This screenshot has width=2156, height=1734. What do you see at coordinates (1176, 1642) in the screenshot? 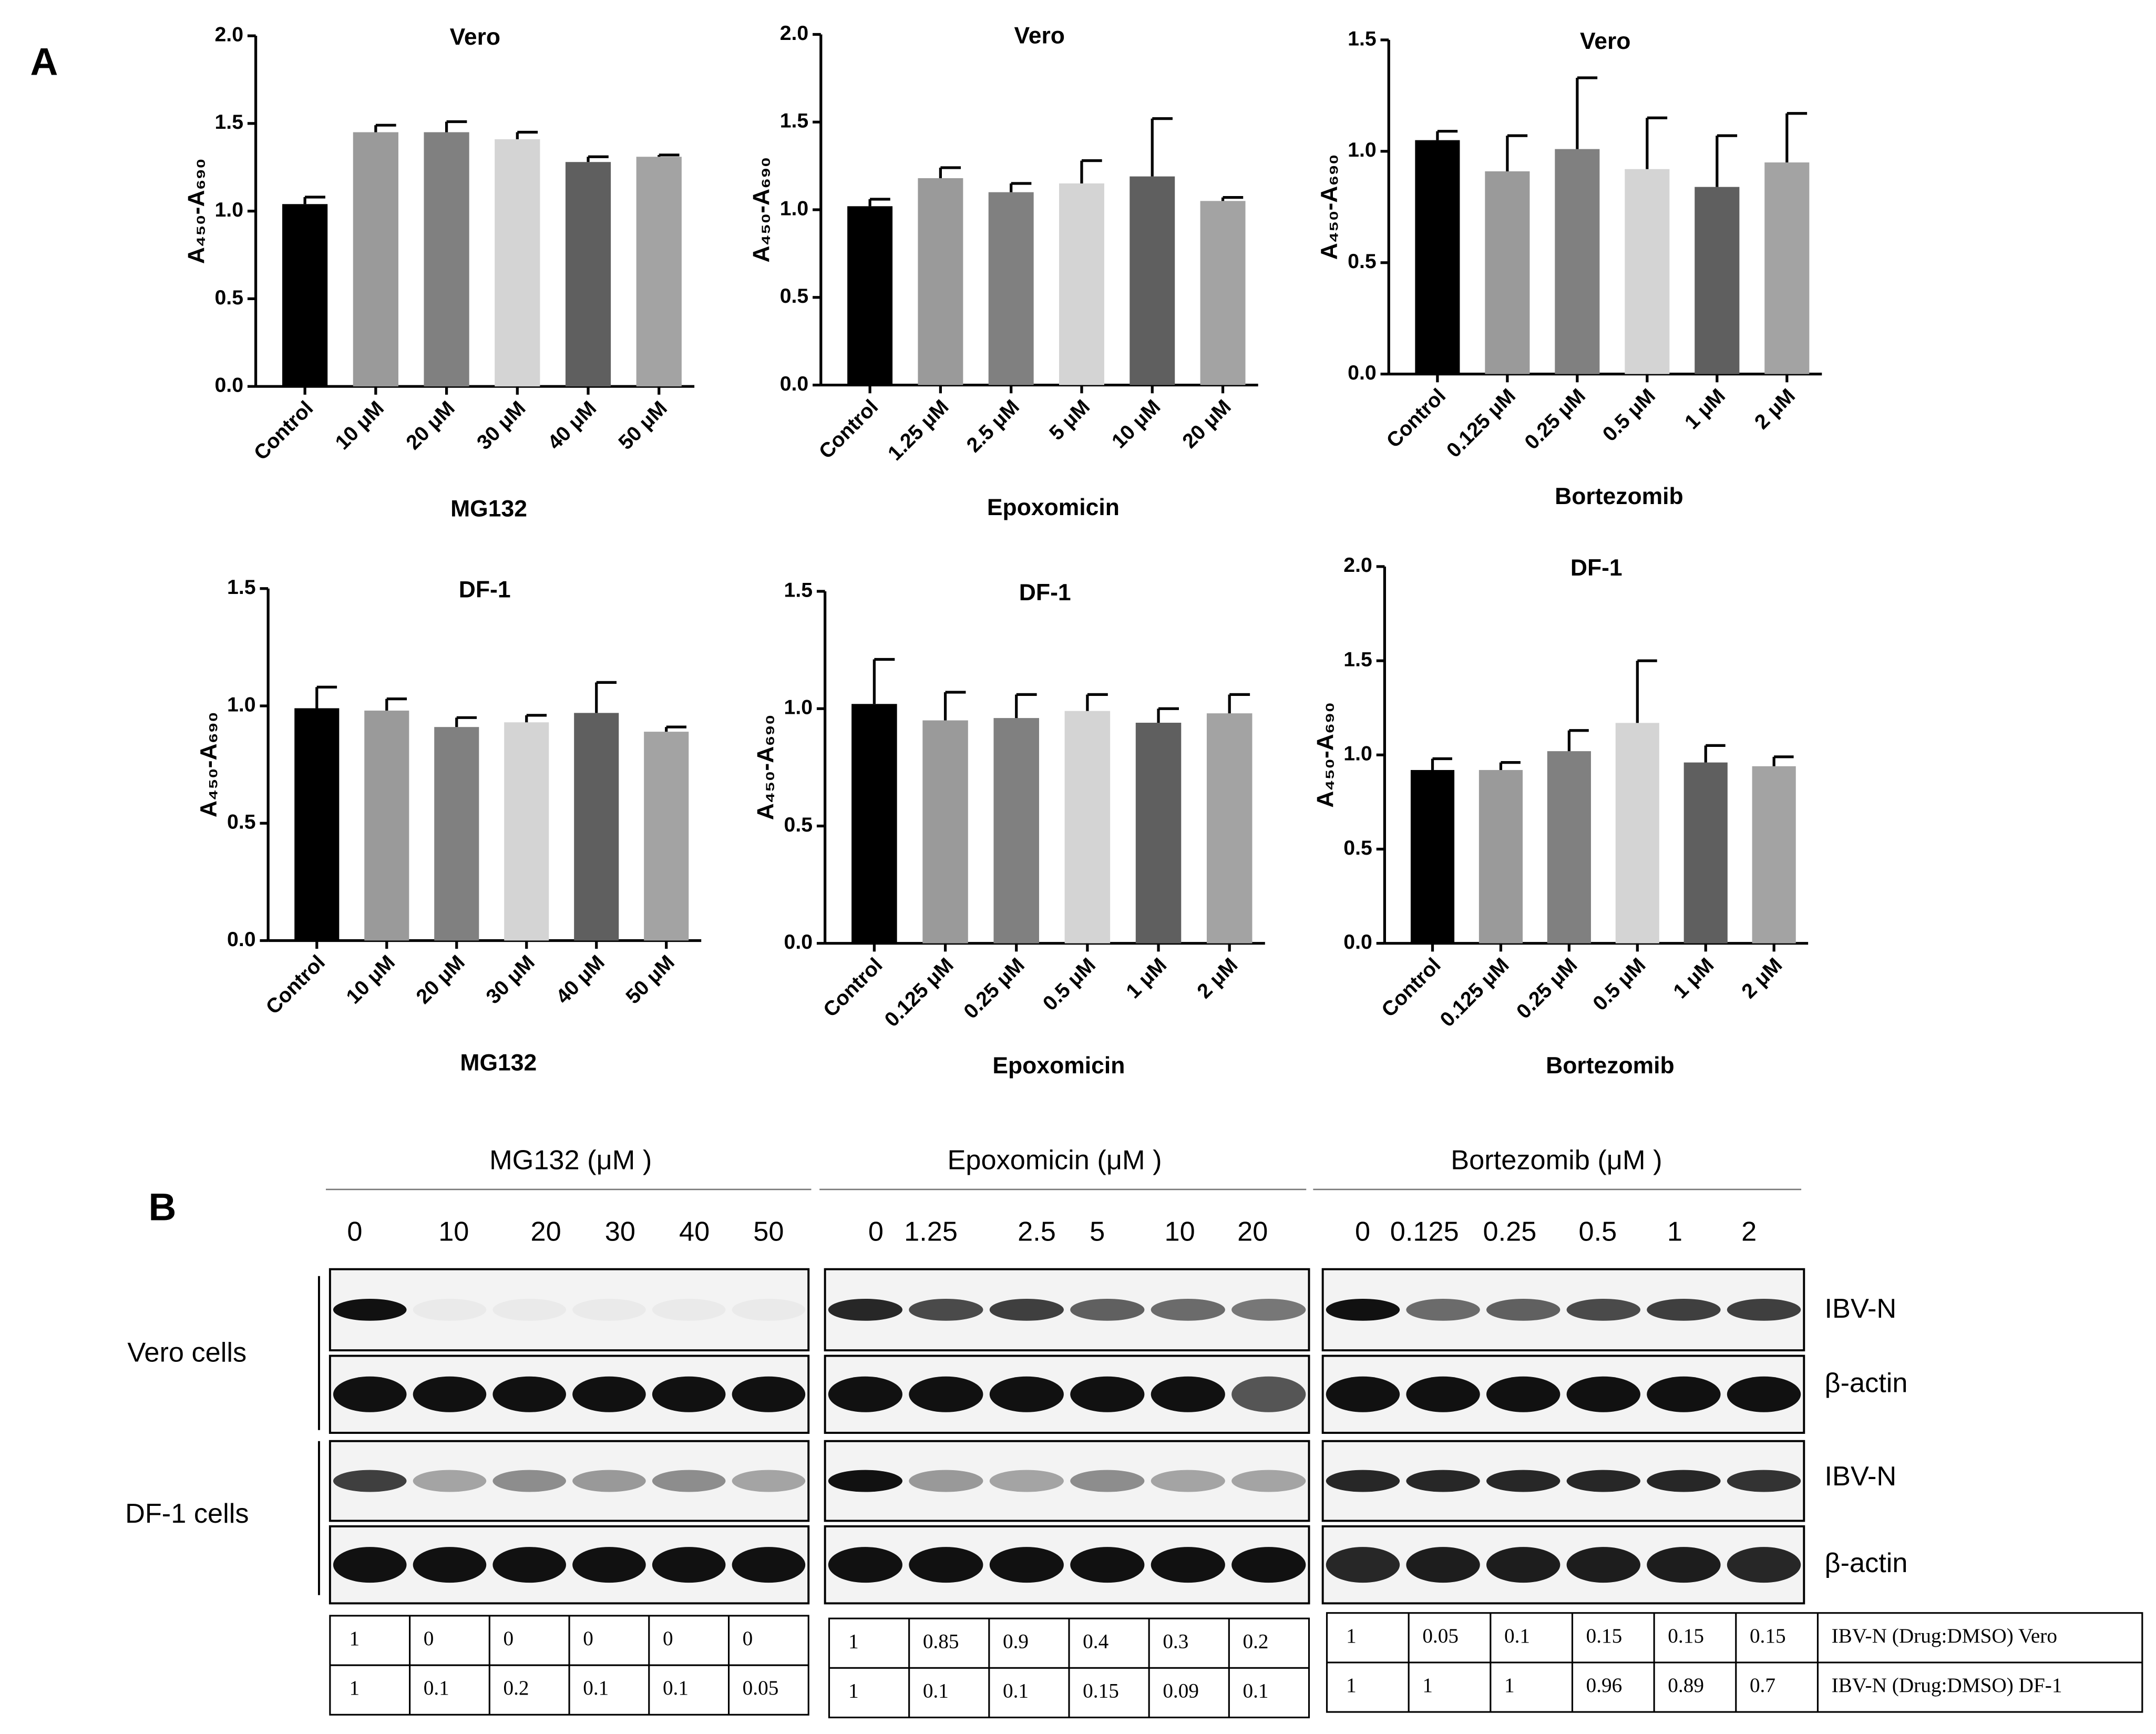
I see `table-cell: 0.3` at bounding box center [1176, 1642].